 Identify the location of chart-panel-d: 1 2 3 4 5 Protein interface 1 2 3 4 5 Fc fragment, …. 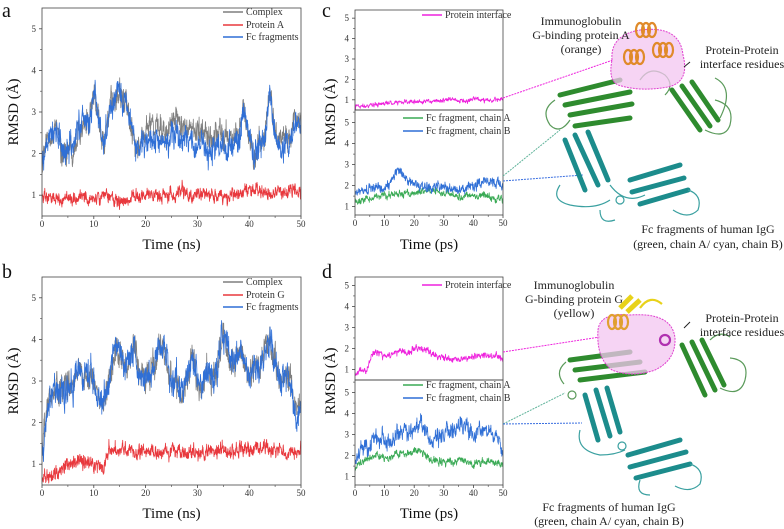
(417, 399).